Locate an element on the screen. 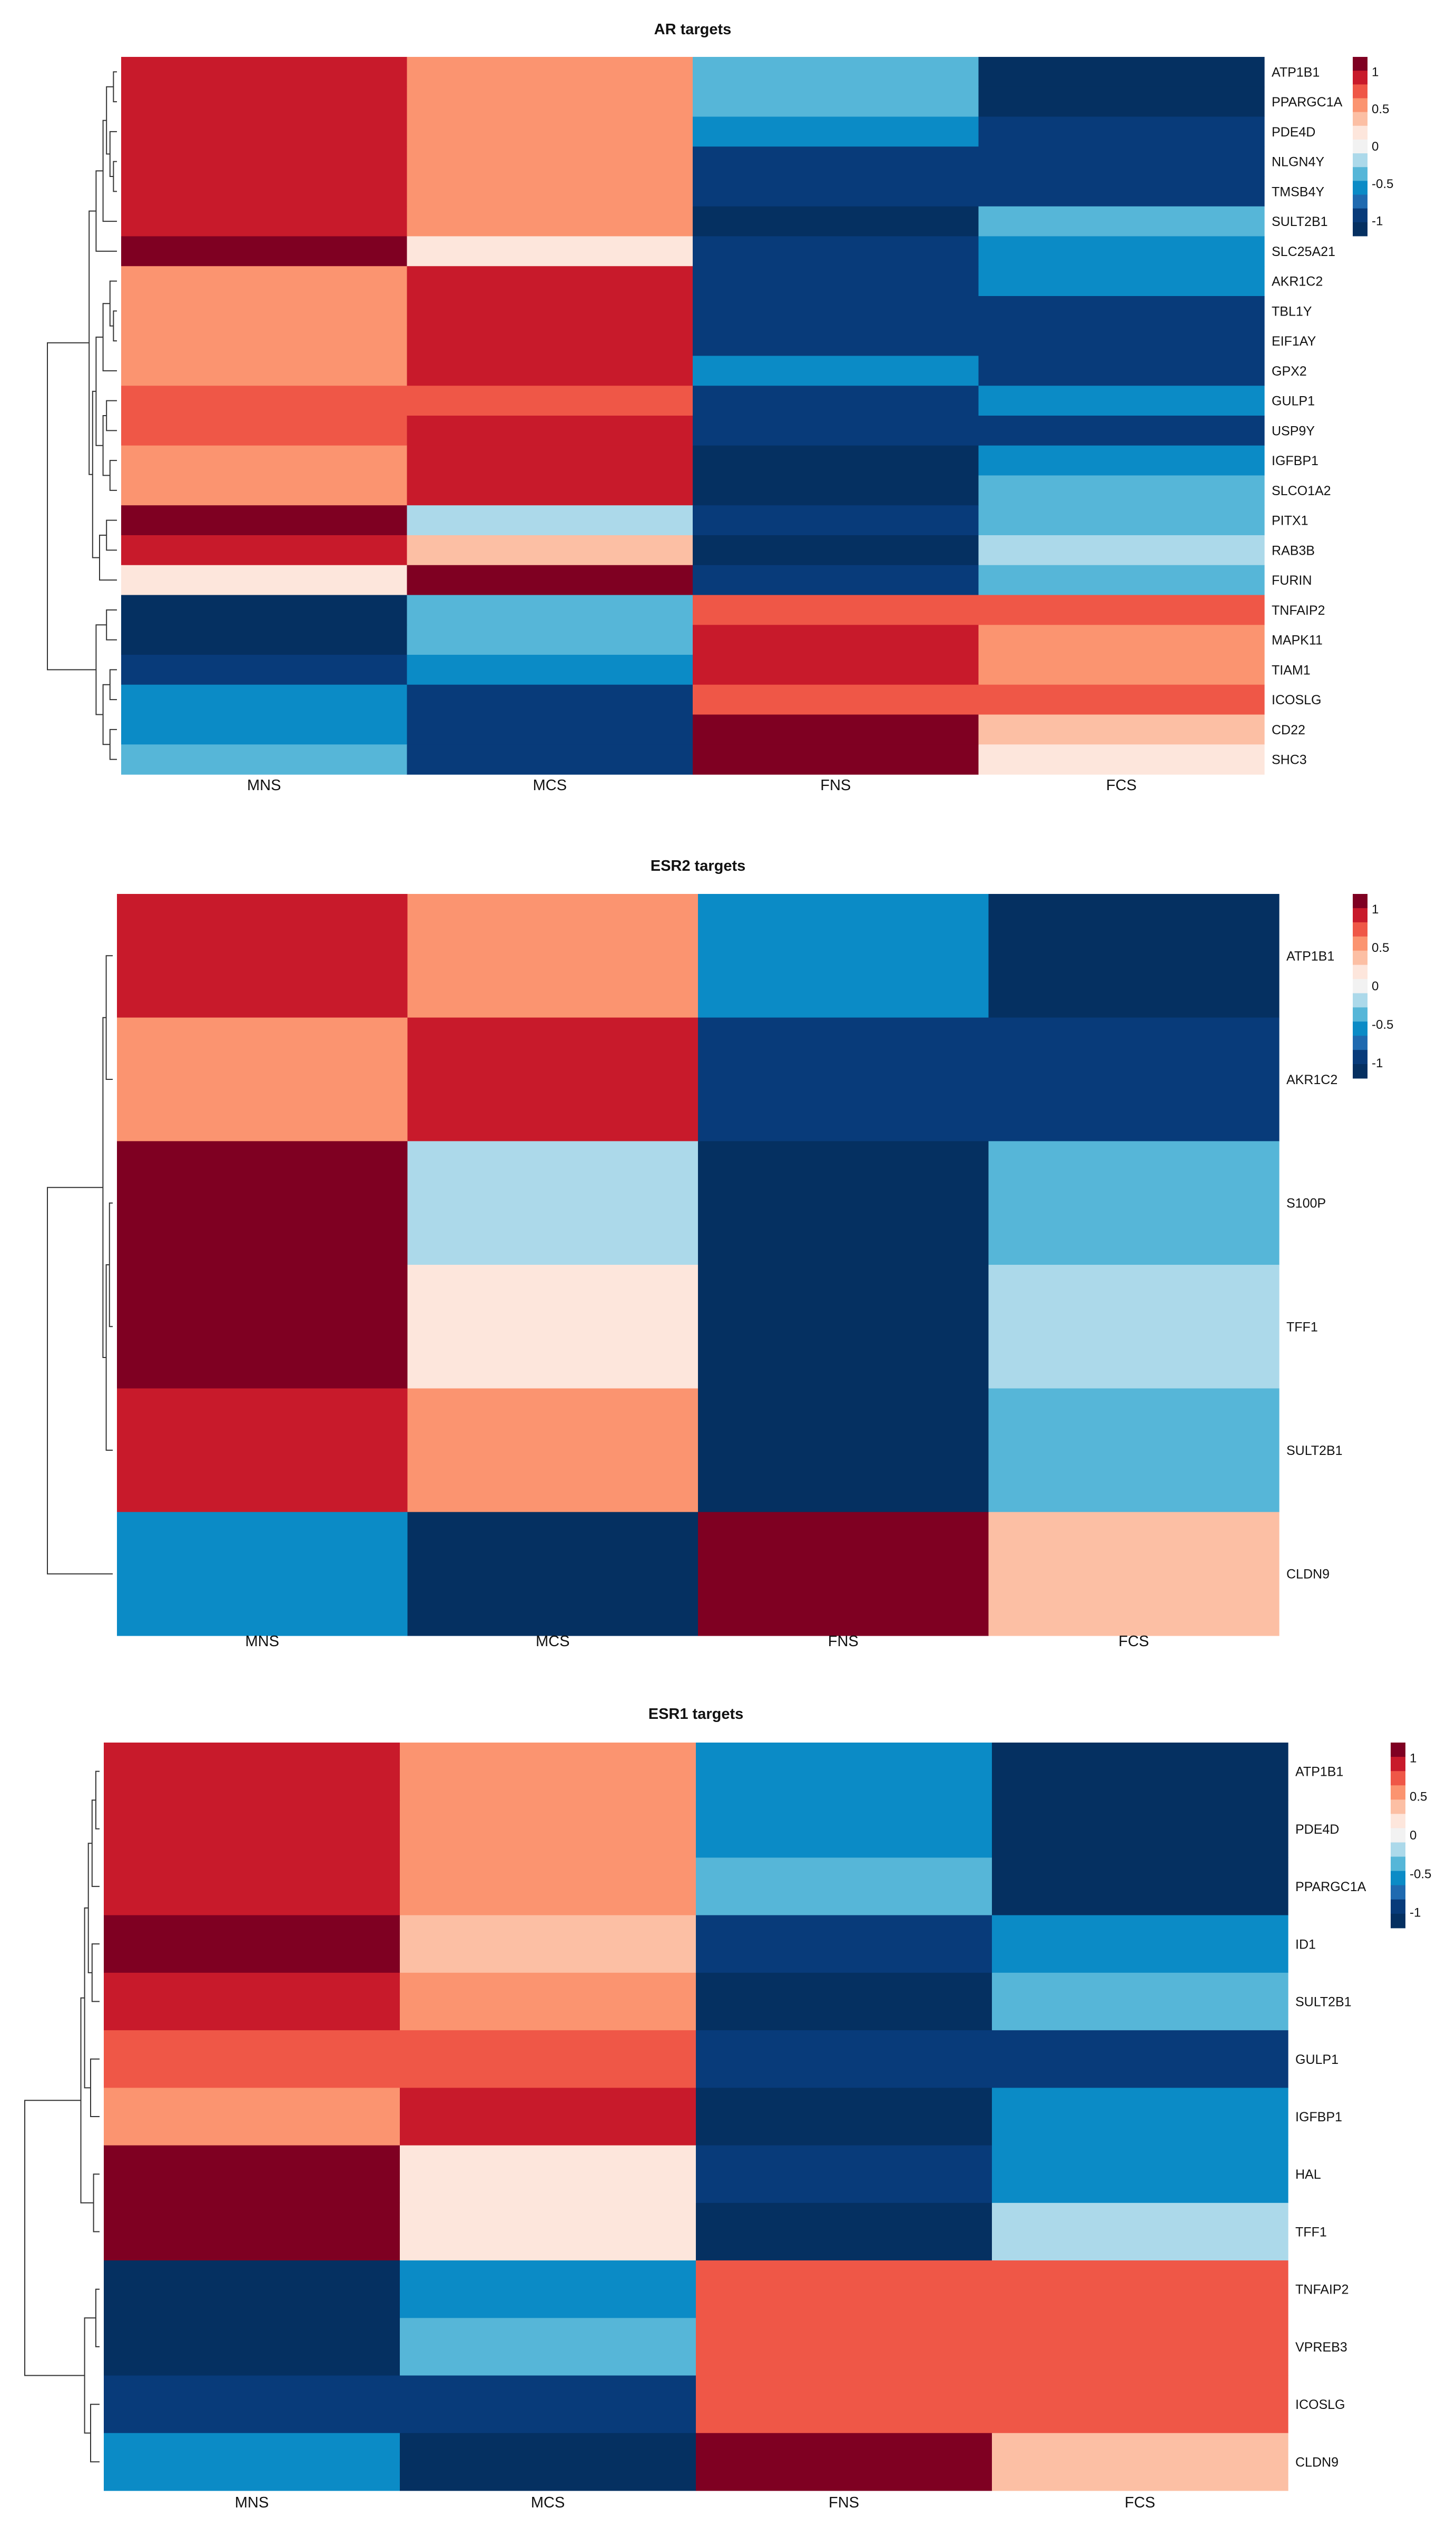 The image size is (1456, 2548). legend-tick-label: 0 is located at coordinates (1413, 1835).